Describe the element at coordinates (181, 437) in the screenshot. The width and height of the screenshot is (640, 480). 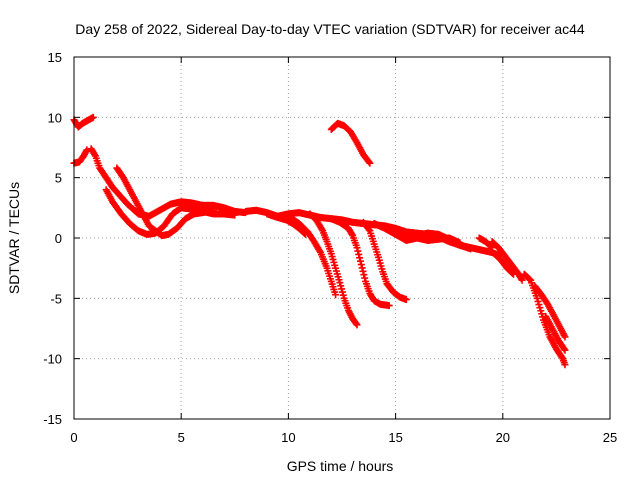
I see `x-tick-label: 5` at that location.